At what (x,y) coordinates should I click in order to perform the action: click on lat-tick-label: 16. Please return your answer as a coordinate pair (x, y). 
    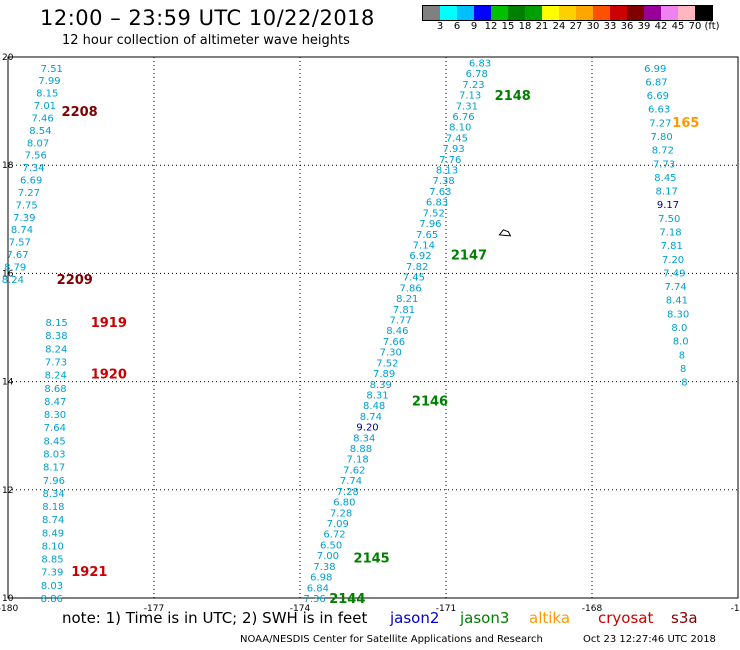
    Looking at the image, I should click on (8, 274).